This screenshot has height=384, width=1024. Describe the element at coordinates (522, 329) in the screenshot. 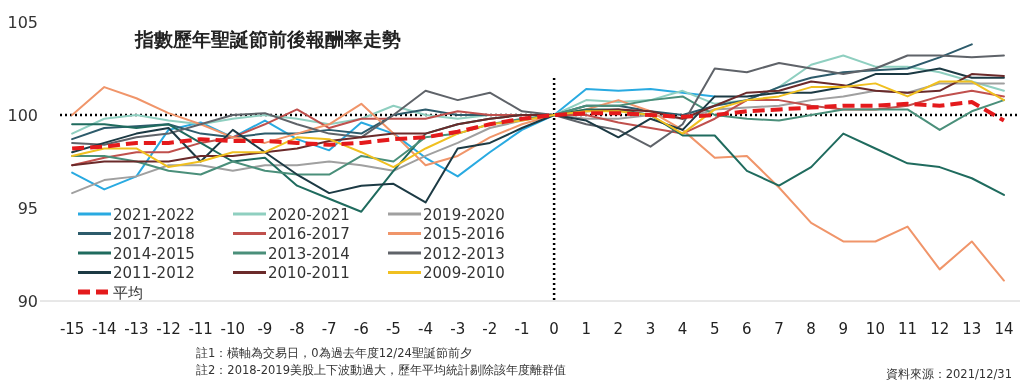

I see `x-tick-label: -1` at that location.